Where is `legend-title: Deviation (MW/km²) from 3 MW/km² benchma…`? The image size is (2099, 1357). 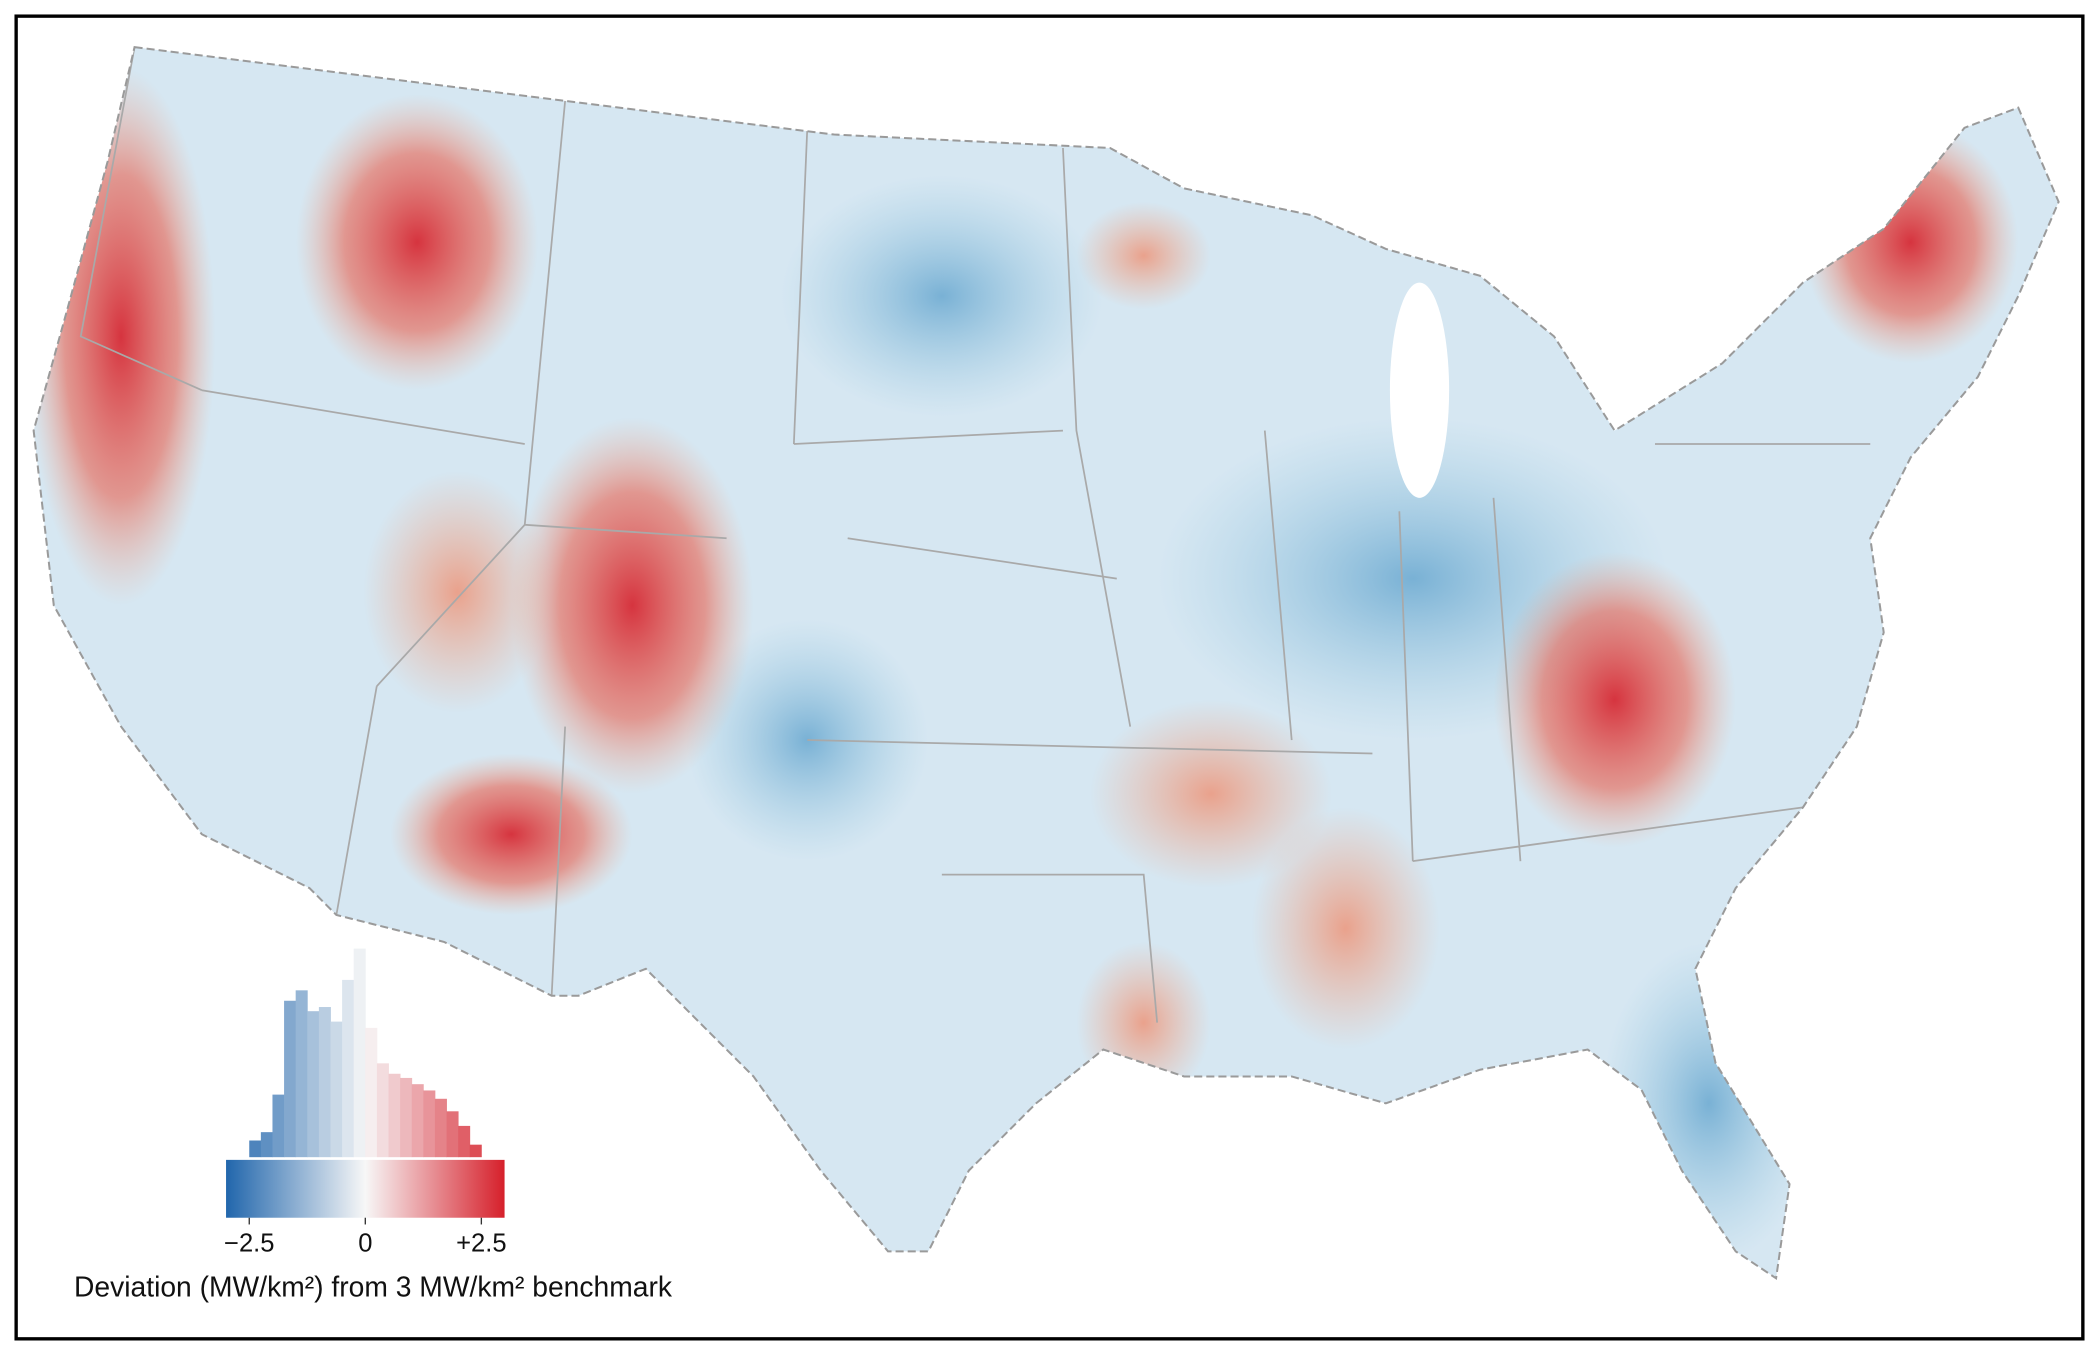 legend-title: Deviation (MW/km²) from 3 MW/km² benchma… is located at coordinates (373, 1287).